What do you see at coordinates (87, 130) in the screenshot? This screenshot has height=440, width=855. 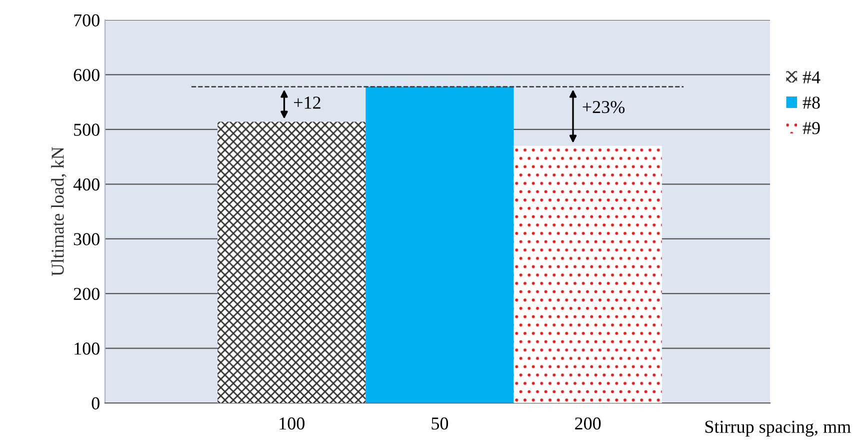 I see `y-tick-label: 500` at bounding box center [87, 130].